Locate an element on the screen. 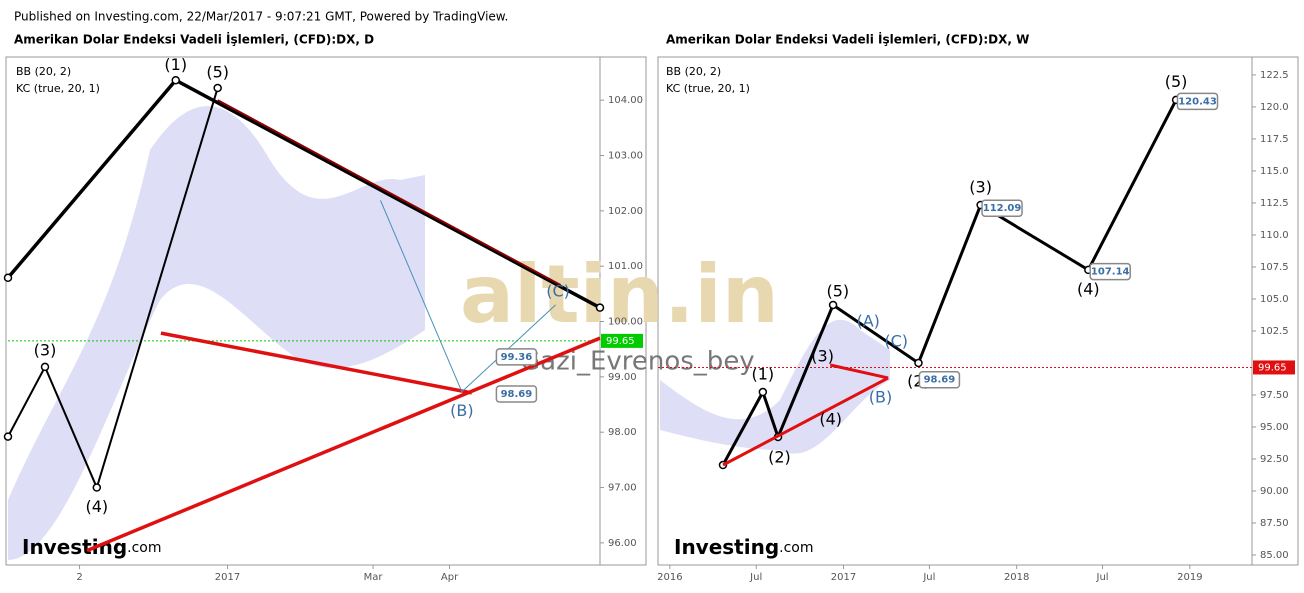 Image resolution: width=1304 pixels, height=593 pixels. y-tick-label: 97.00 is located at coordinates (622, 488).